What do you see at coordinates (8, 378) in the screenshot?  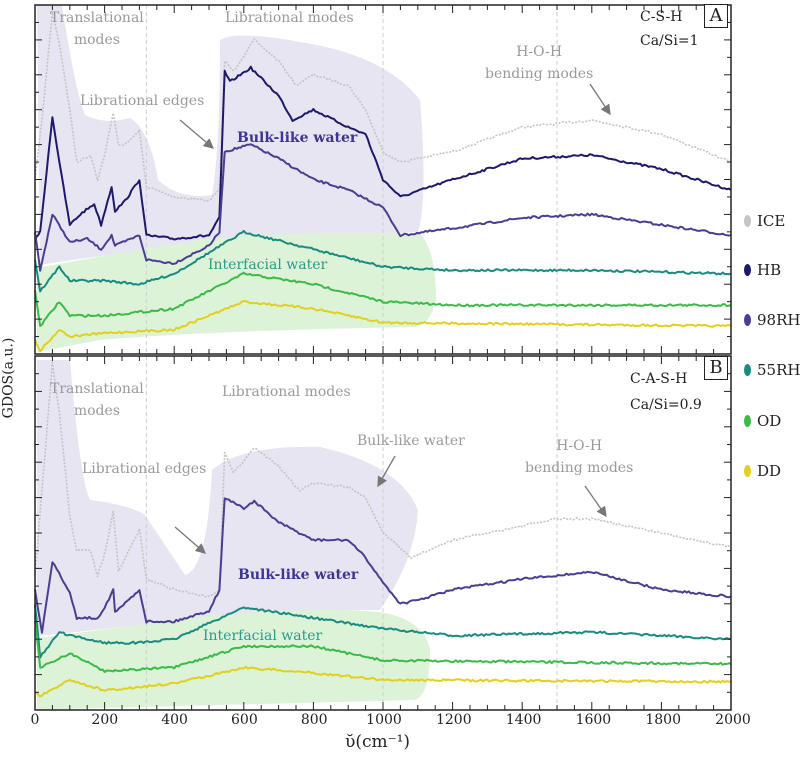 I see `y-axis-label: GDOS(a.u.)` at bounding box center [8, 378].